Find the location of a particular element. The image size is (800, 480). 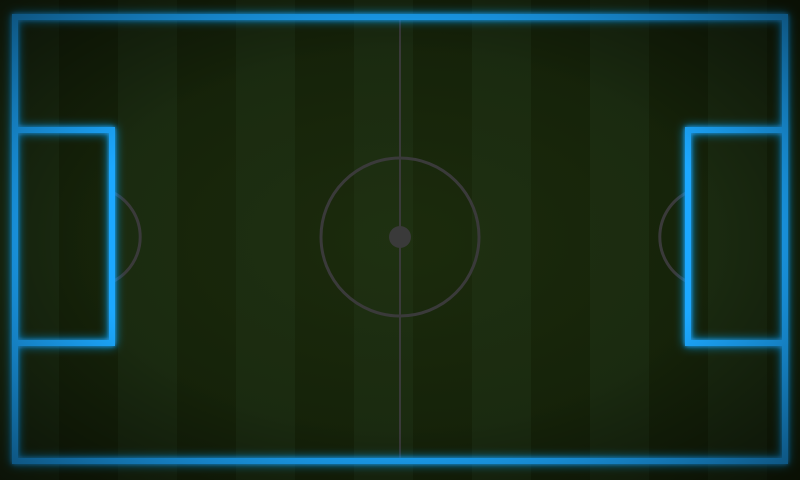

left-goal-box is located at coordinates (65, 236).